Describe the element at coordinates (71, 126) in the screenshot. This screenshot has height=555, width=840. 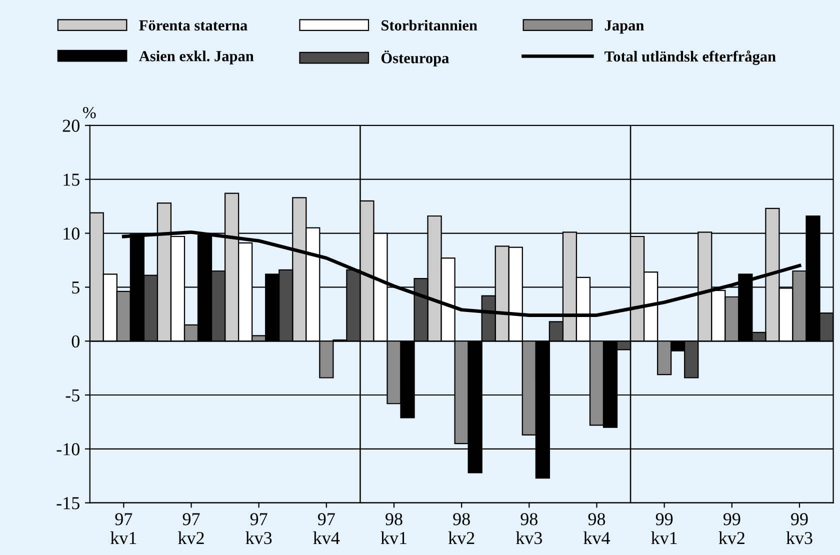
I see `y-tick-label: 20` at that location.